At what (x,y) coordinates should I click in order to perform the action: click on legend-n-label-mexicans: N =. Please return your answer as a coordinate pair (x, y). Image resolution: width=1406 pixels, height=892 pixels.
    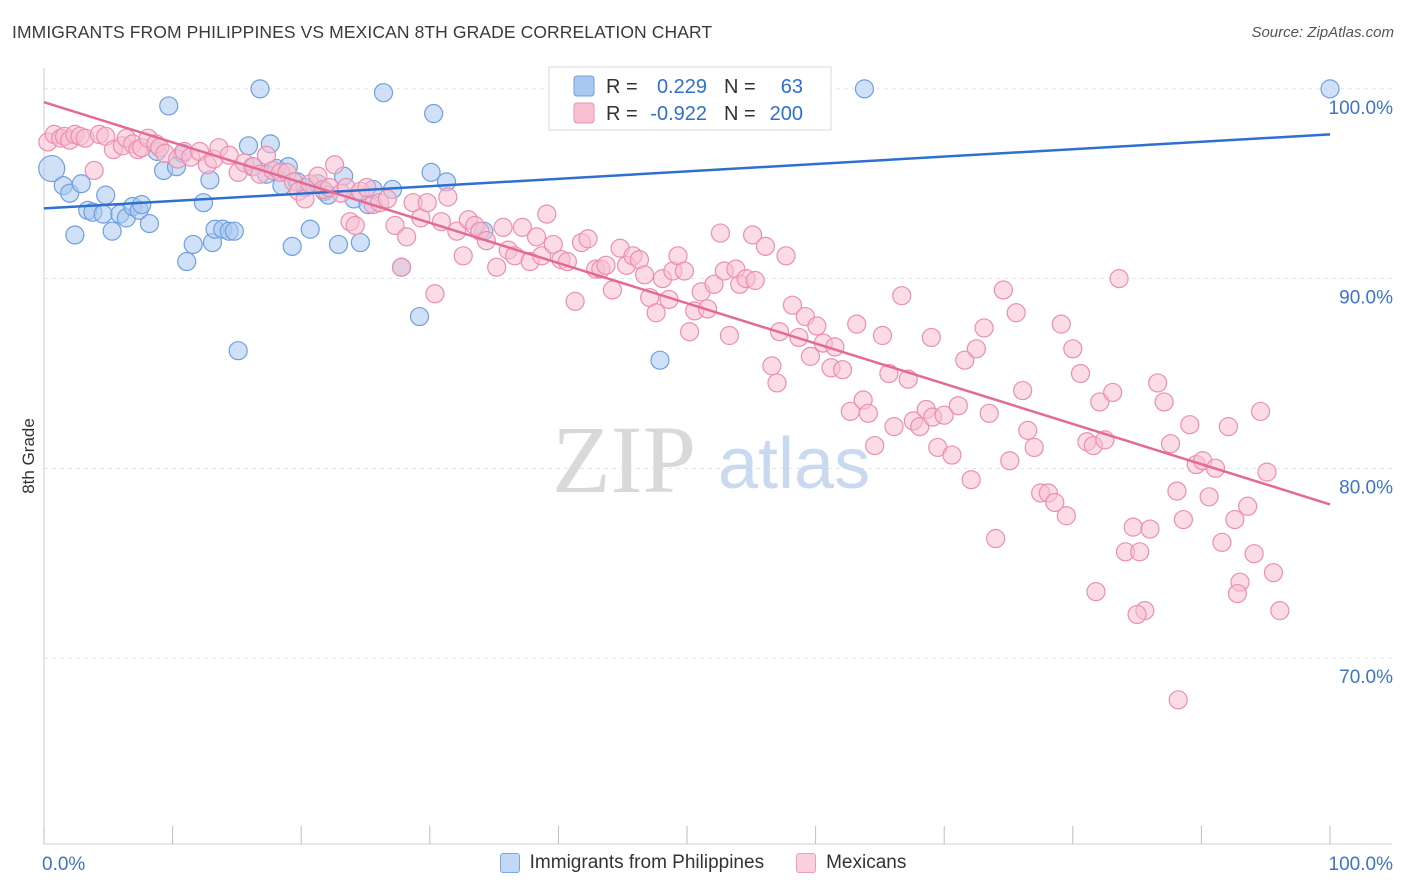
    Looking at the image, I should click on (740, 114).